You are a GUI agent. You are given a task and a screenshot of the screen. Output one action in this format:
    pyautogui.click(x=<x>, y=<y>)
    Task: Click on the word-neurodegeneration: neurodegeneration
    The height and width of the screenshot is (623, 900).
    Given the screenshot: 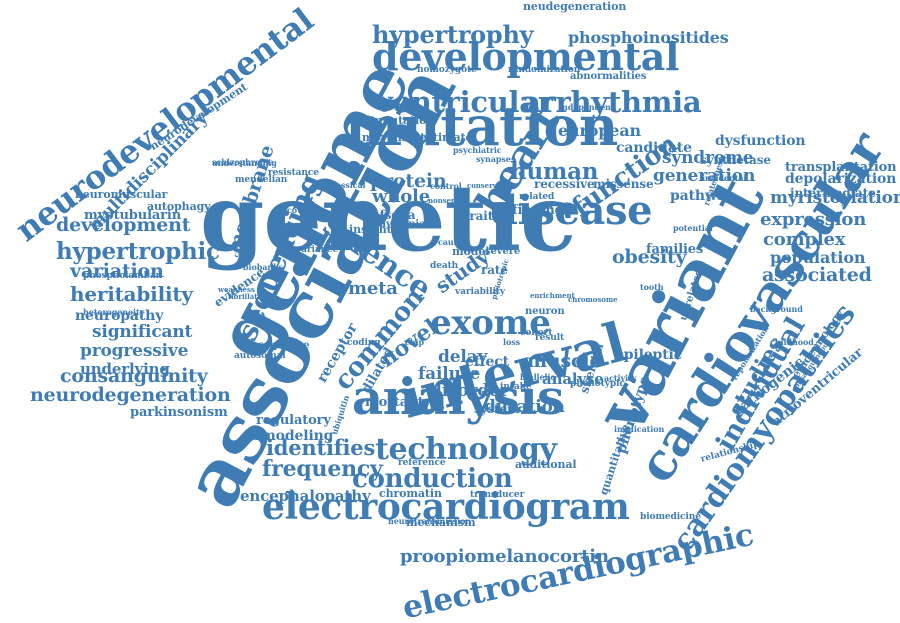 What is the action you would take?
    pyautogui.click(x=130, y=394)
    